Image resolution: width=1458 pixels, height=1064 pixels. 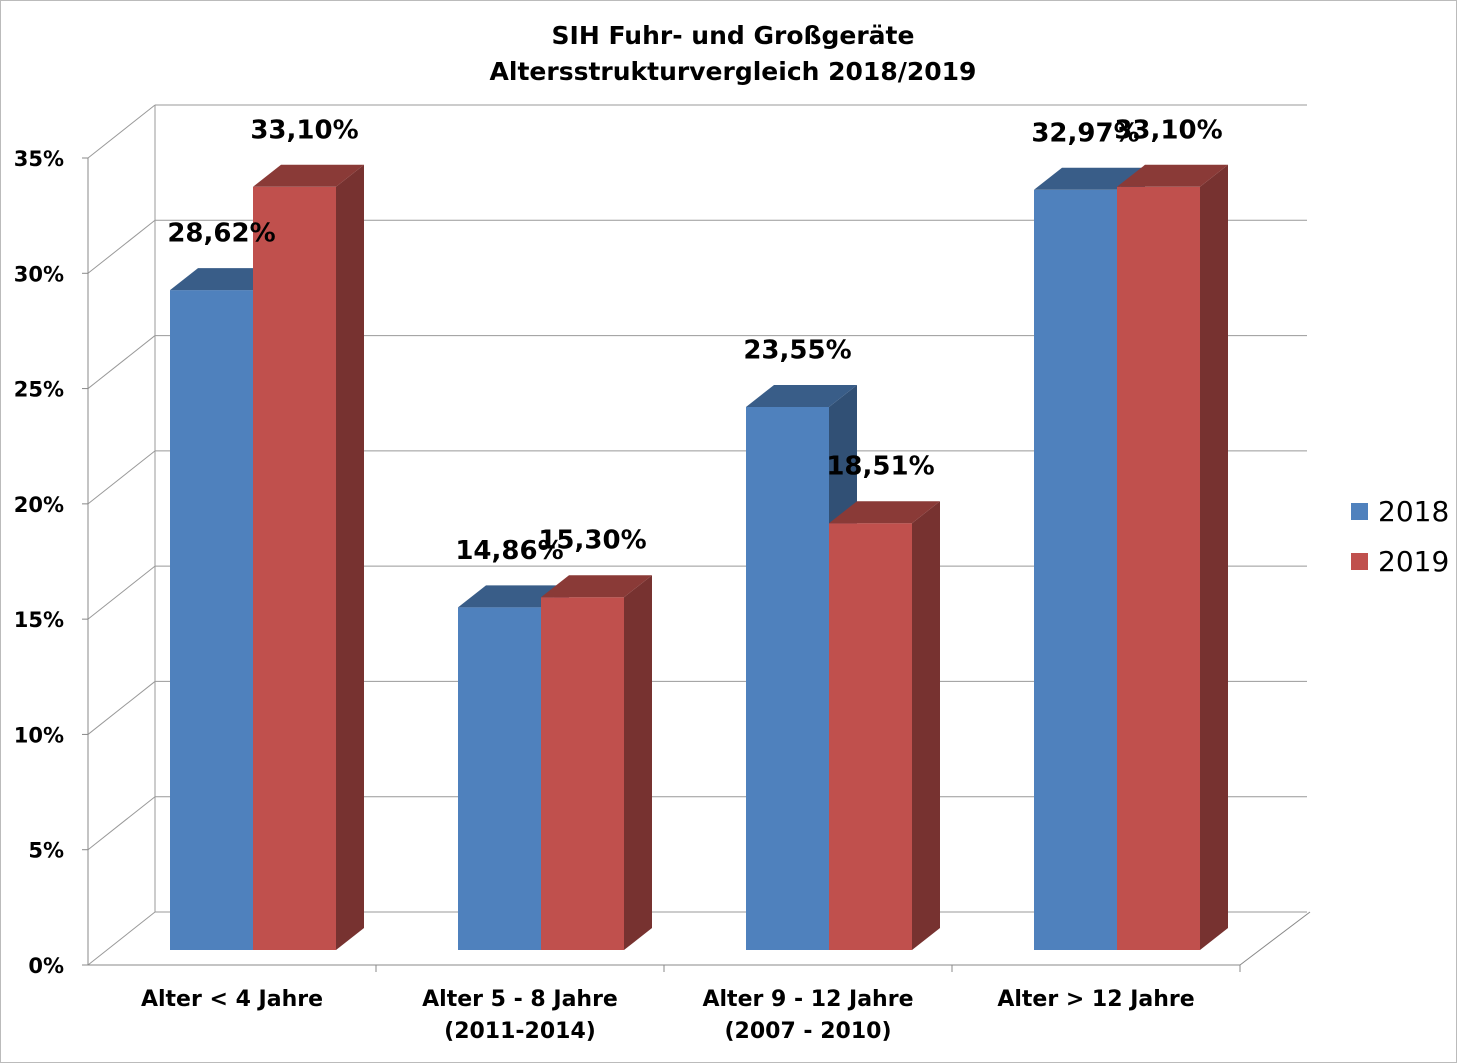 I want to click on data-label: 18,51%, so click(x=880, y=467).